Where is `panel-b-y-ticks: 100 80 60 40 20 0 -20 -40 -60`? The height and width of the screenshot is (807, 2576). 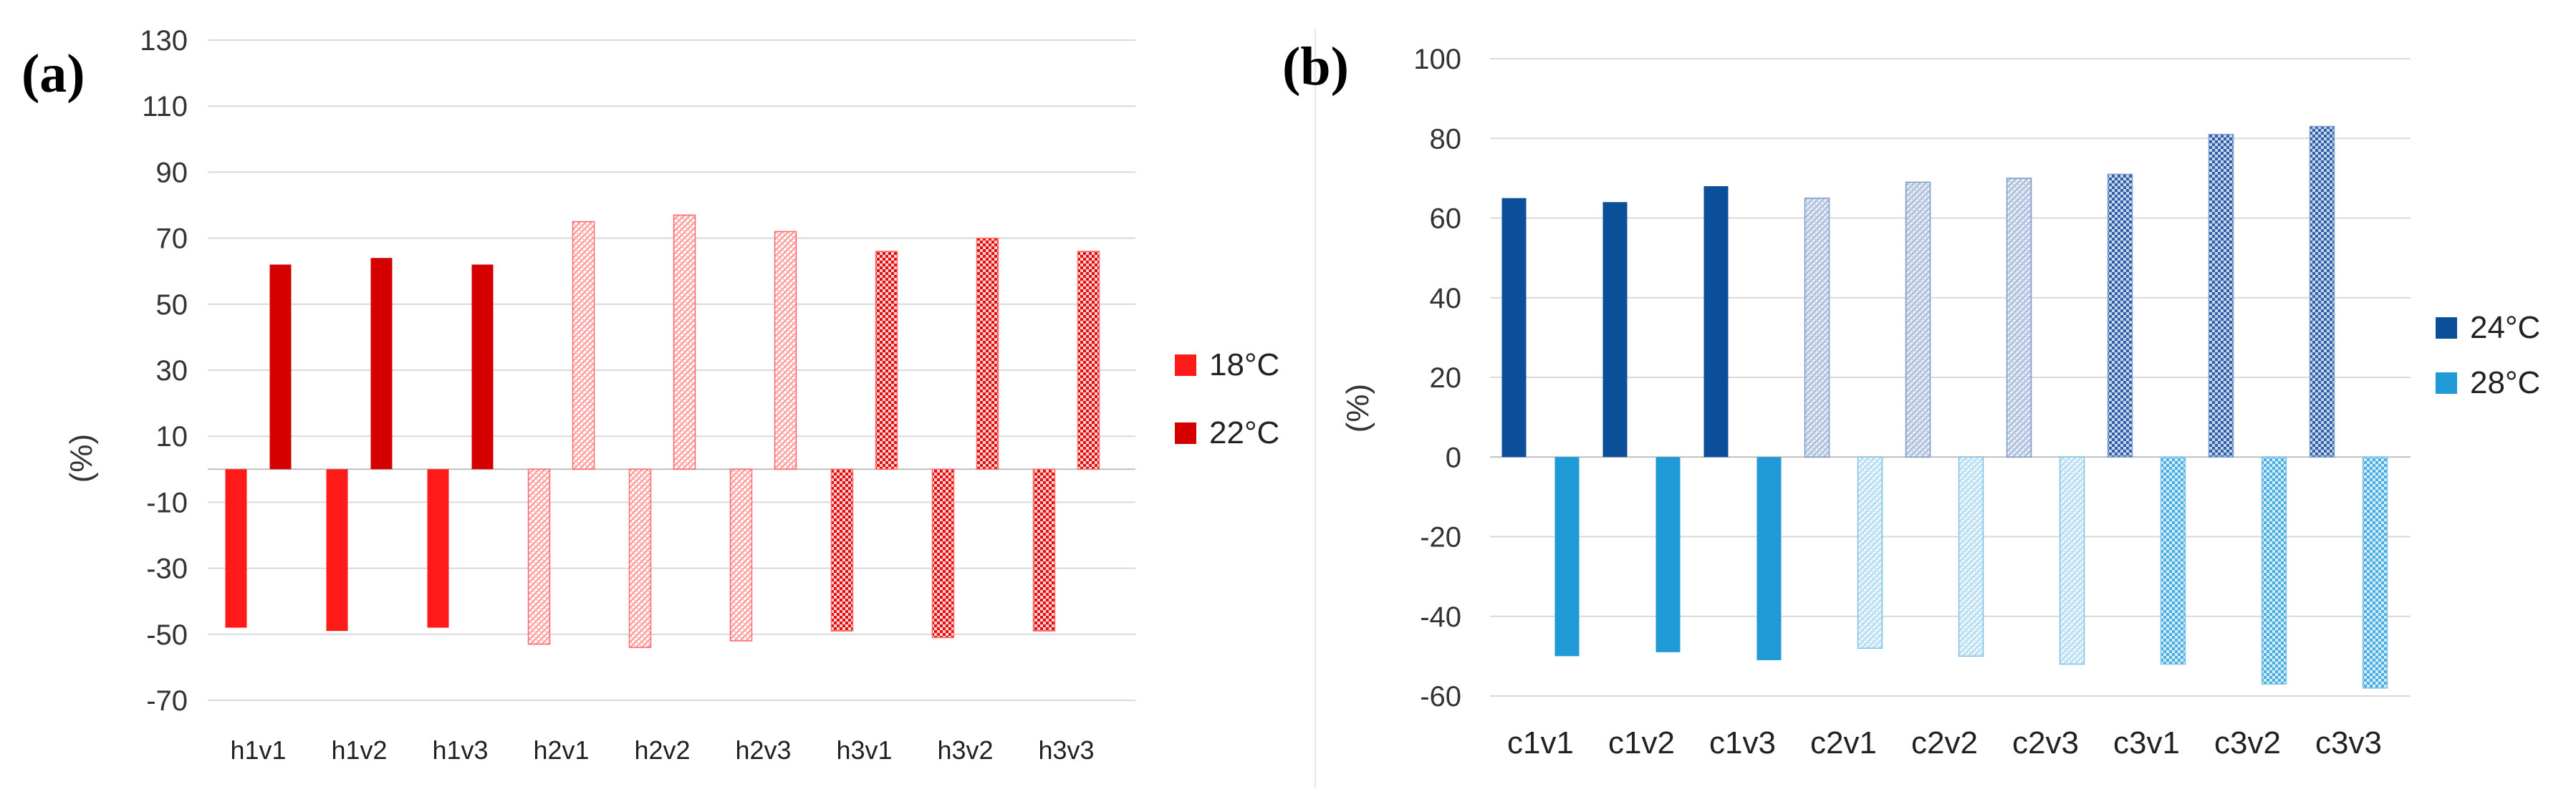 panel-b-y-ticks: 100 80 60 40 20 0 -20 -40 -60 is located at coordinates (1437, 378).